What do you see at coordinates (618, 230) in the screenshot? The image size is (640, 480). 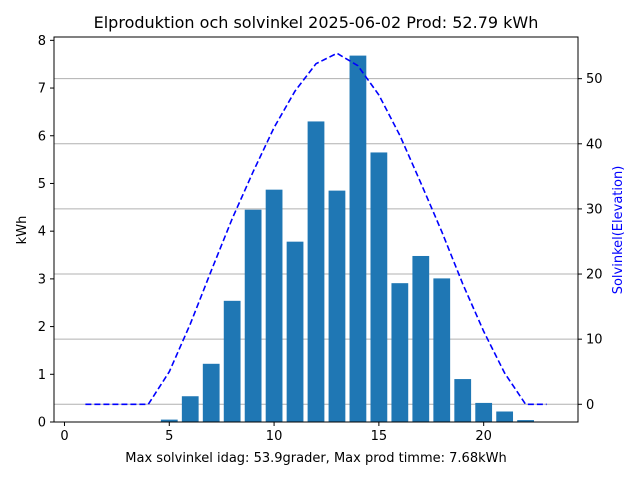 I see `y2-axis-label: Solvinkel(Elevation)` at bounding box center [618, 230].